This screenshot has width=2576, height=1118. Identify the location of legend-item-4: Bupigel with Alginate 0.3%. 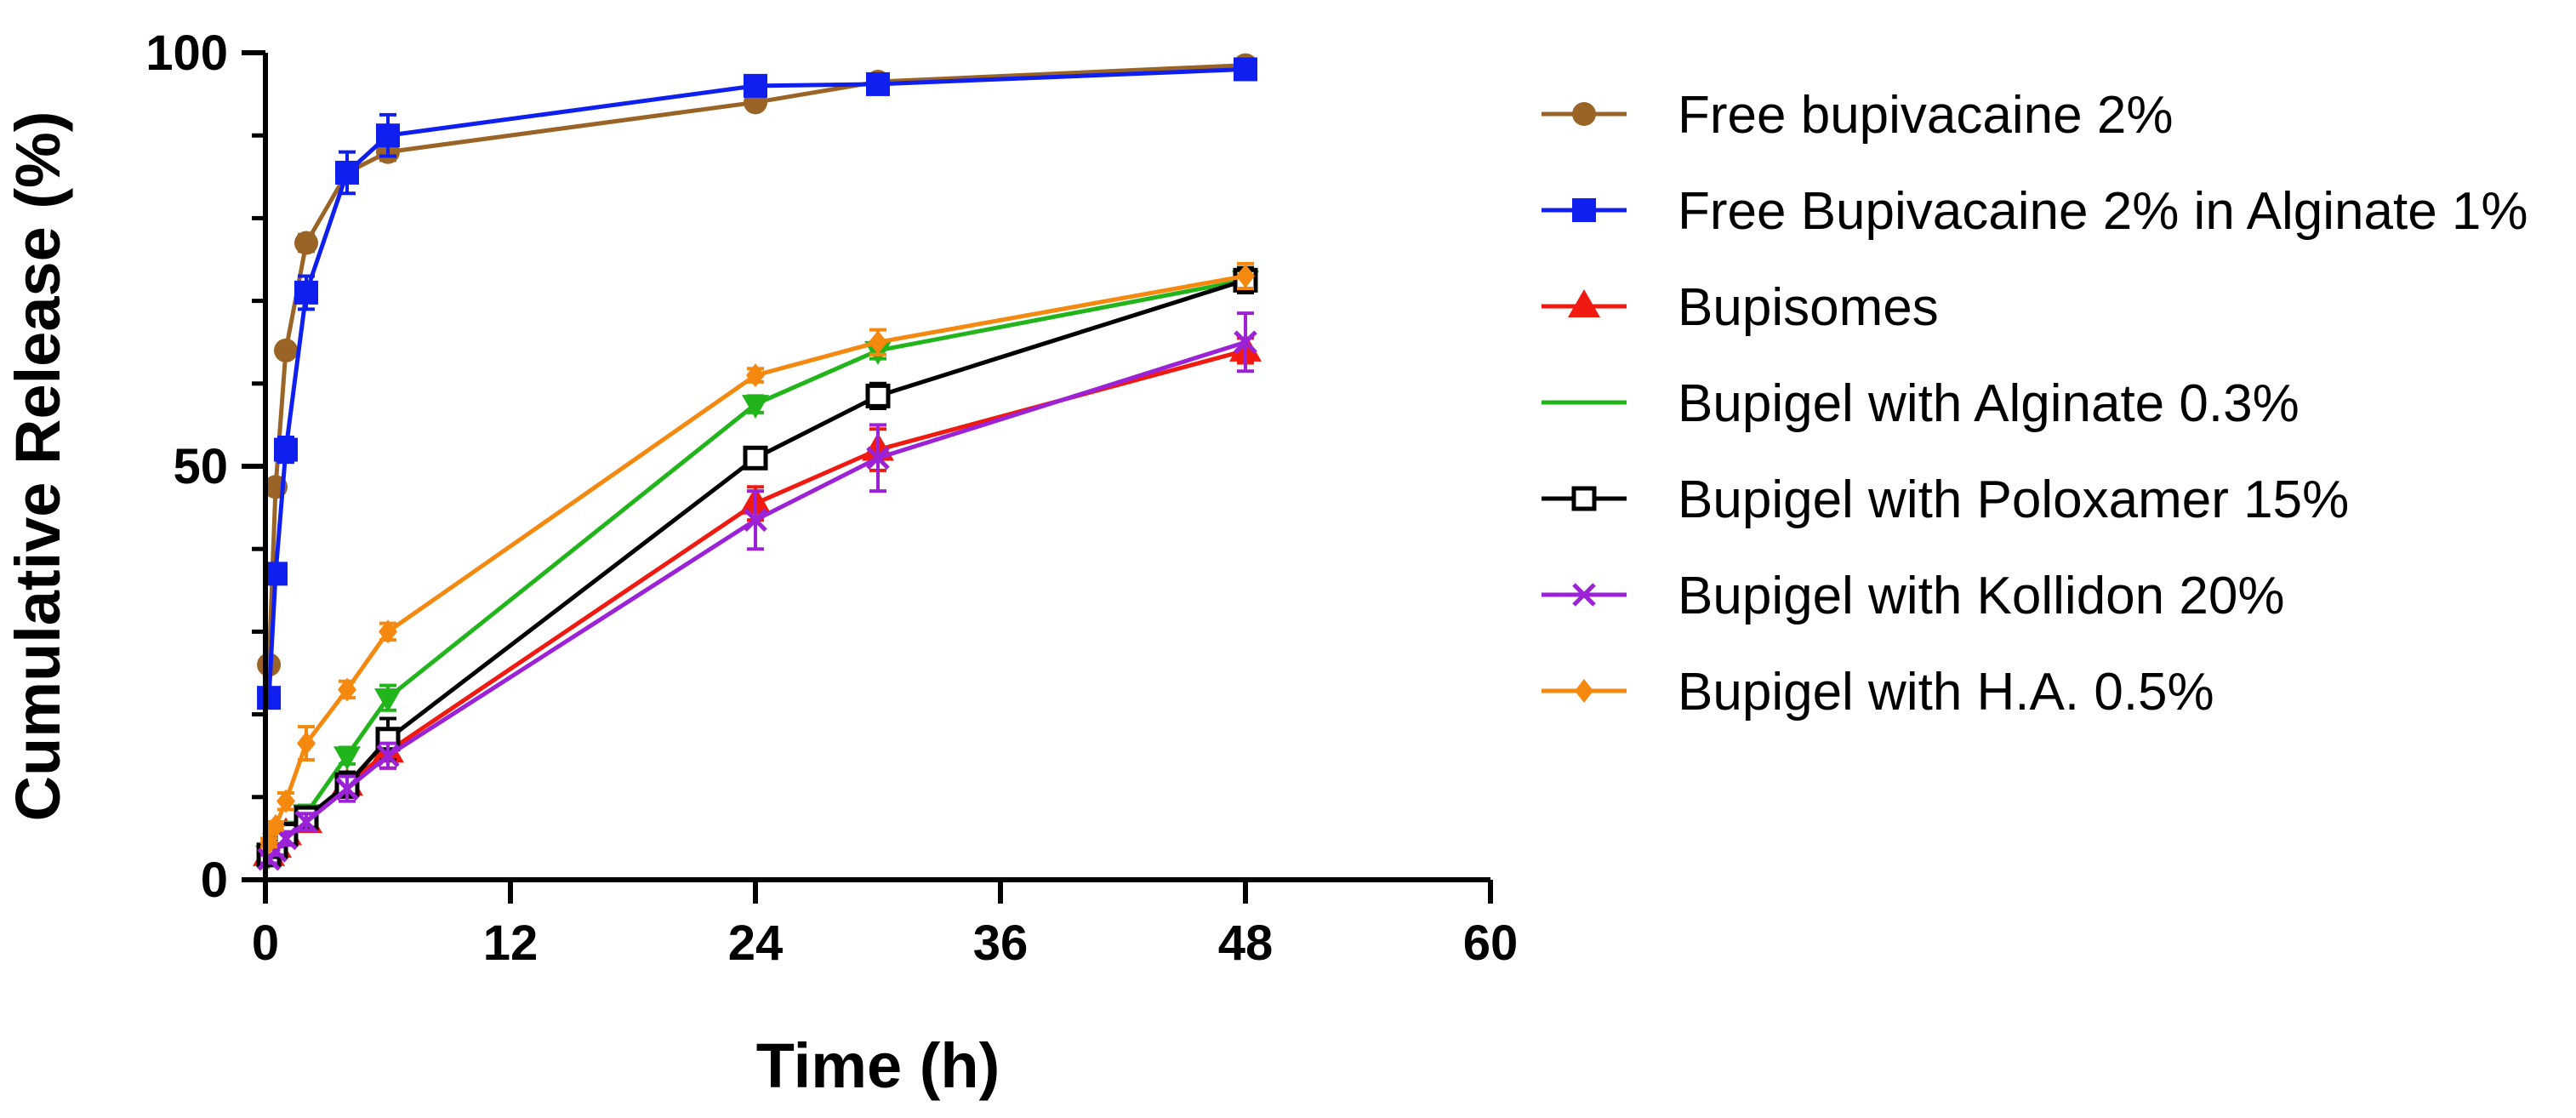
(1921, 404).